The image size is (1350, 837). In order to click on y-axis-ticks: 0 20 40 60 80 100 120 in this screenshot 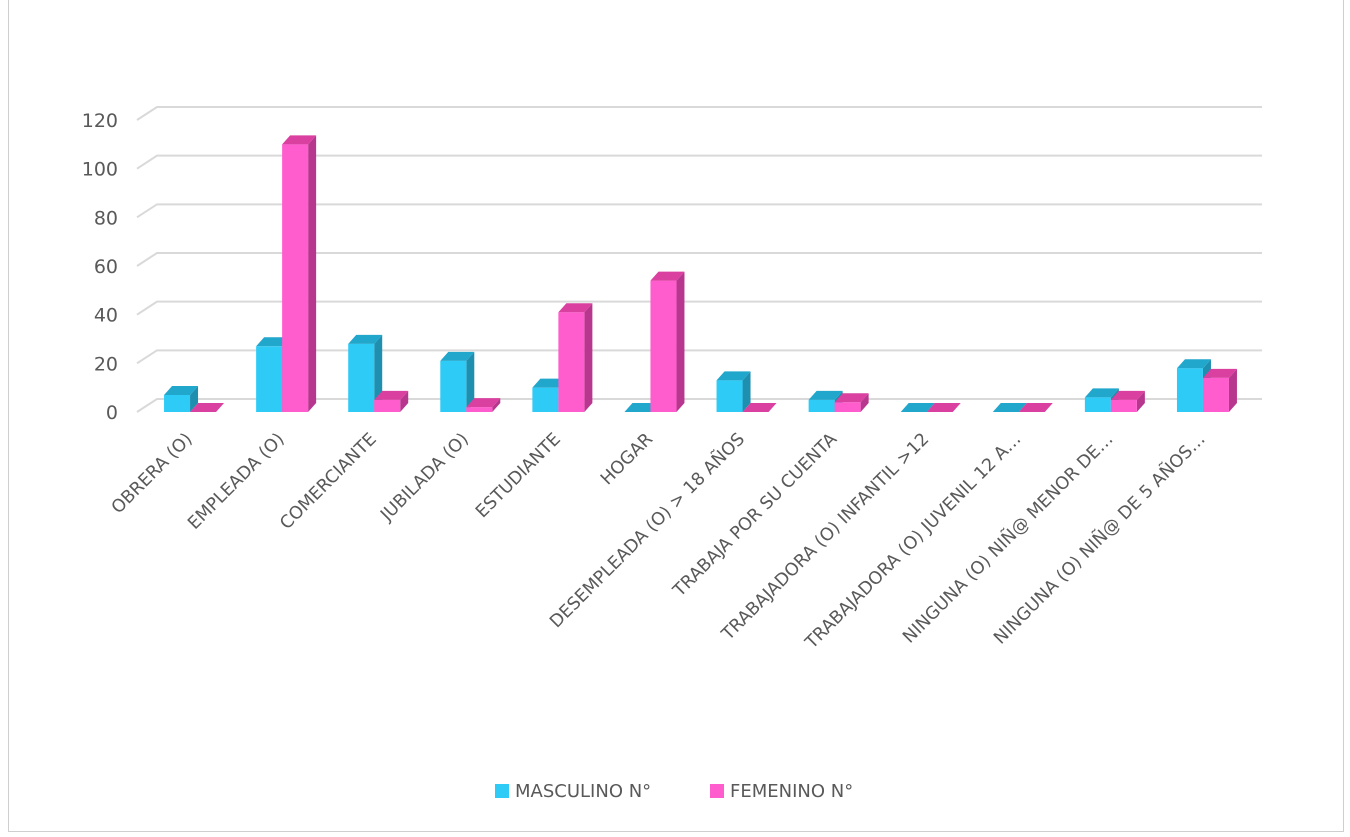, I will do `click(100, 267)`.